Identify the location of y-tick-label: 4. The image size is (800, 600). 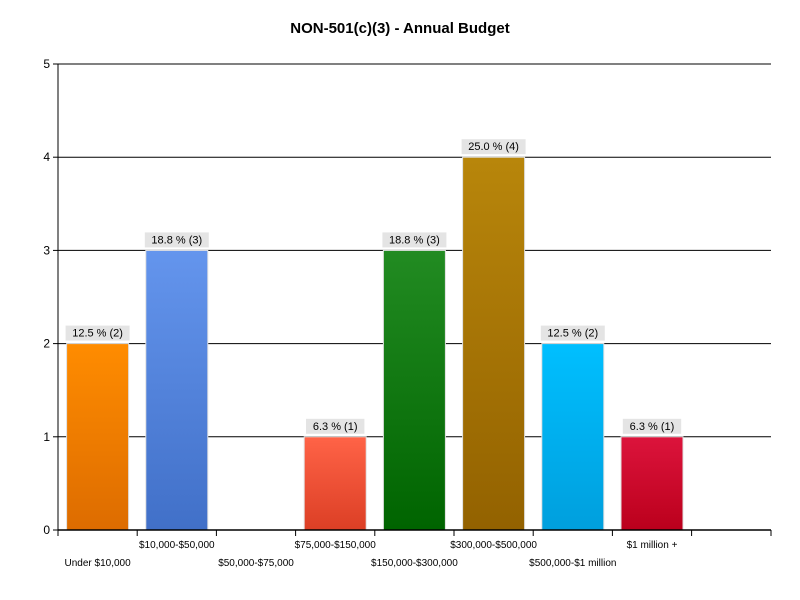
(46, 157).